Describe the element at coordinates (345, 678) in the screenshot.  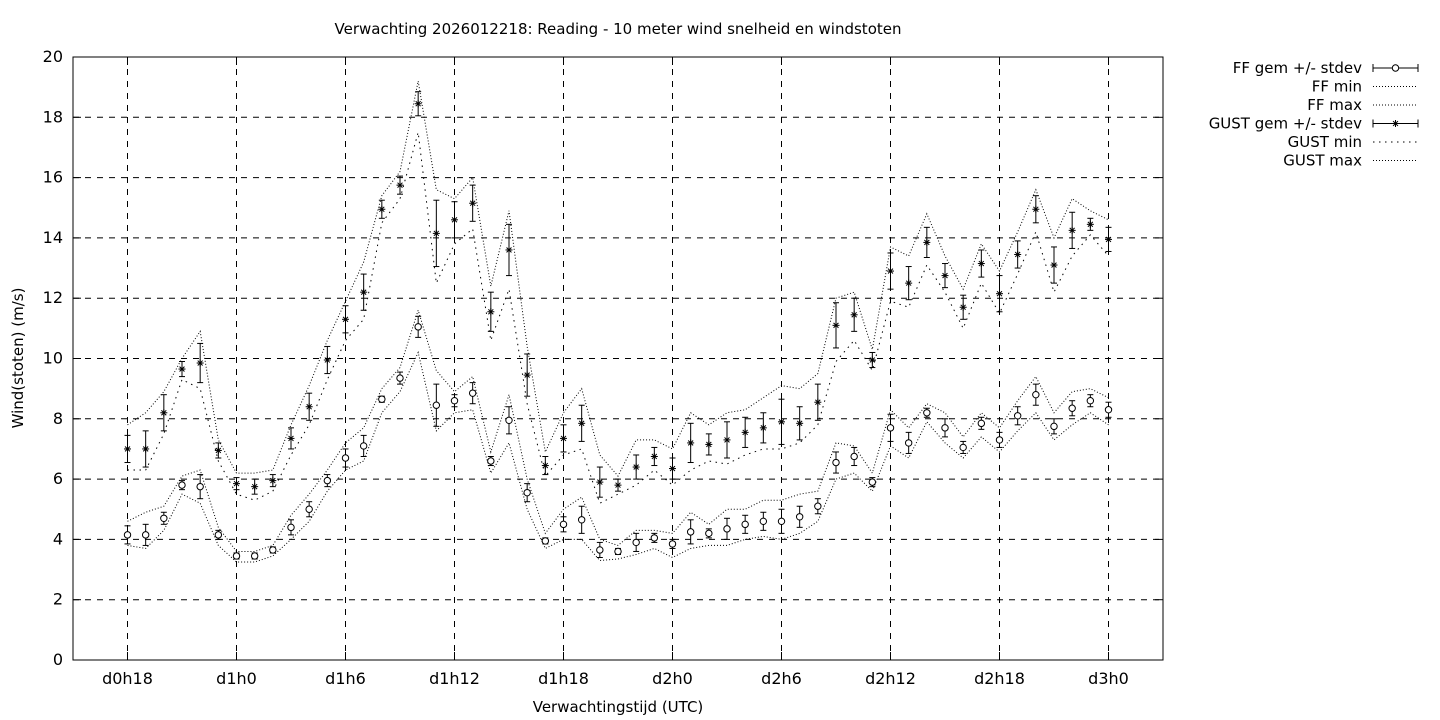
I see `x-tick-label: d1h6` at that location.